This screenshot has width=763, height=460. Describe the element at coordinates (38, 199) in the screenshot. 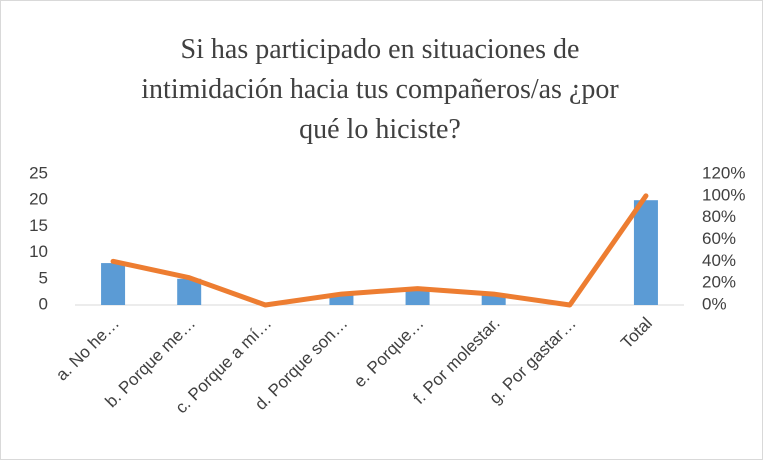

I see `y-tick-label: 20` at that location.